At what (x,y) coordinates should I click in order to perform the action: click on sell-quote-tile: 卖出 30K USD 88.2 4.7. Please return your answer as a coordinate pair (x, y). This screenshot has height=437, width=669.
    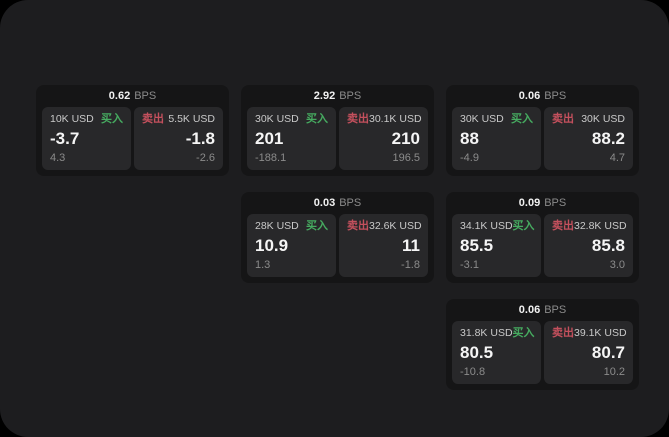
    Looking at the image, I should click on (588, 138).